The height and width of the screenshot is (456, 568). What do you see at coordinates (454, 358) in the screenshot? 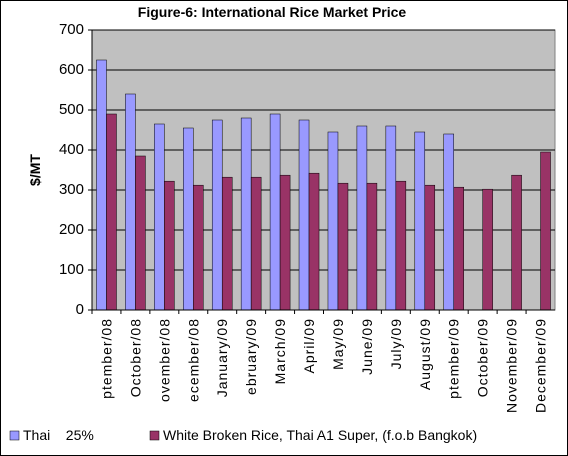
I see `x-tick-label: ptember/09` at bounding box center [454, 358].